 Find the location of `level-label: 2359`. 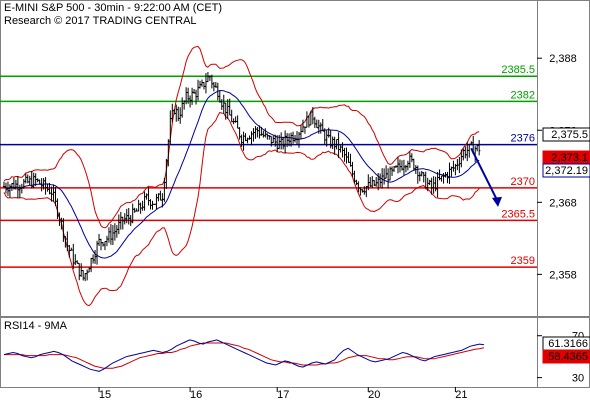

level-label: 2359 is located at coordinates (523, 261).